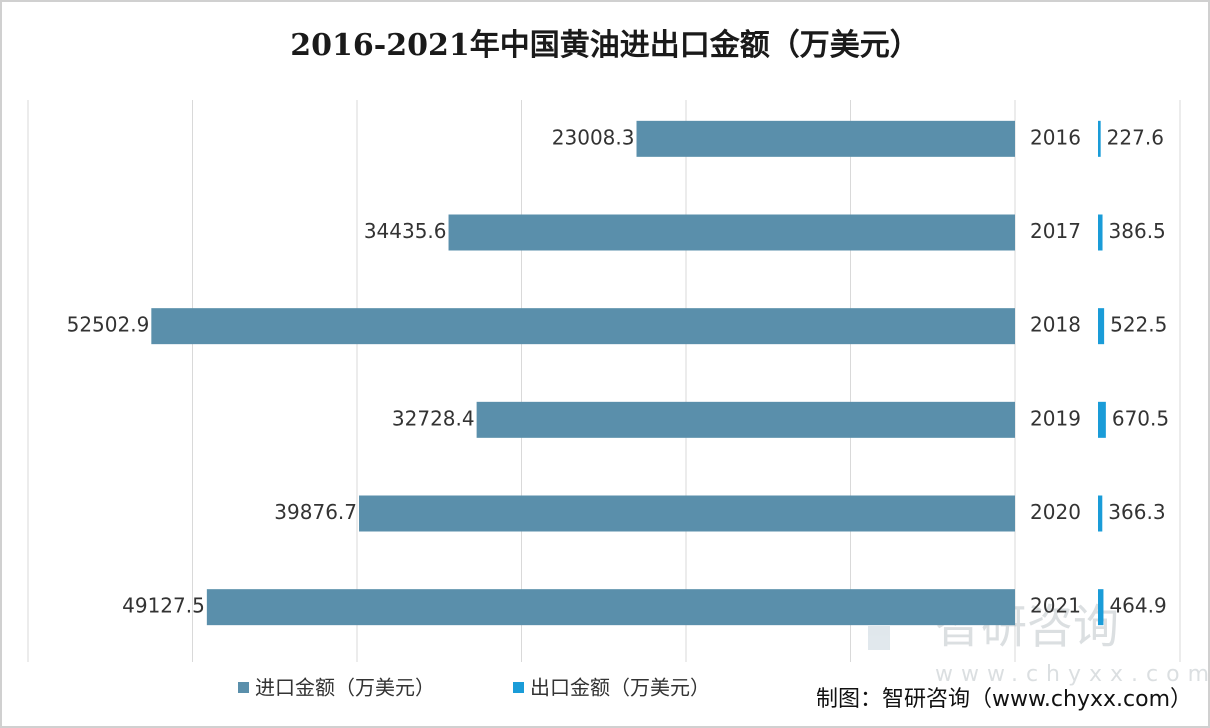  Describe the element at coordinates (1055, 606) in the screenshot. I see `category-label: 2021` at that location.